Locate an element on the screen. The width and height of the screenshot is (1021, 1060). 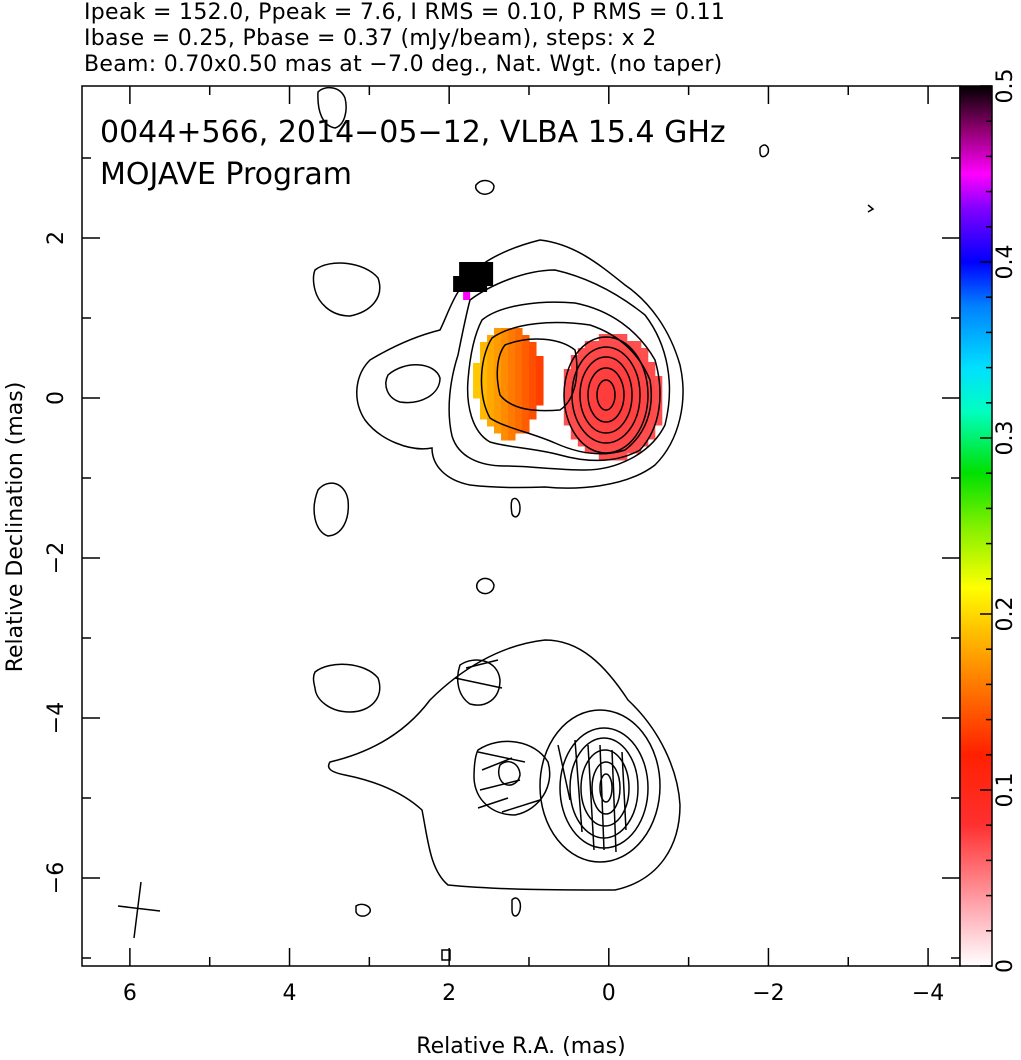
evpa-vectors is located at coordinates (540, 756).